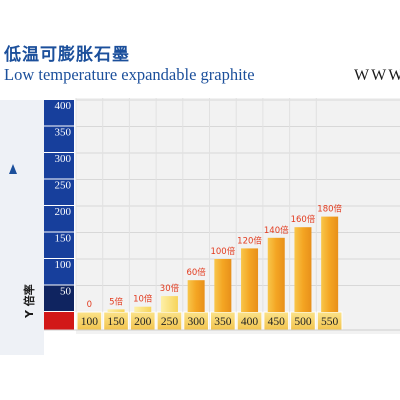 The height and width of the screenshot is (400, 400). I want to click on bar-data-label: 120倍, so click(249, 240).